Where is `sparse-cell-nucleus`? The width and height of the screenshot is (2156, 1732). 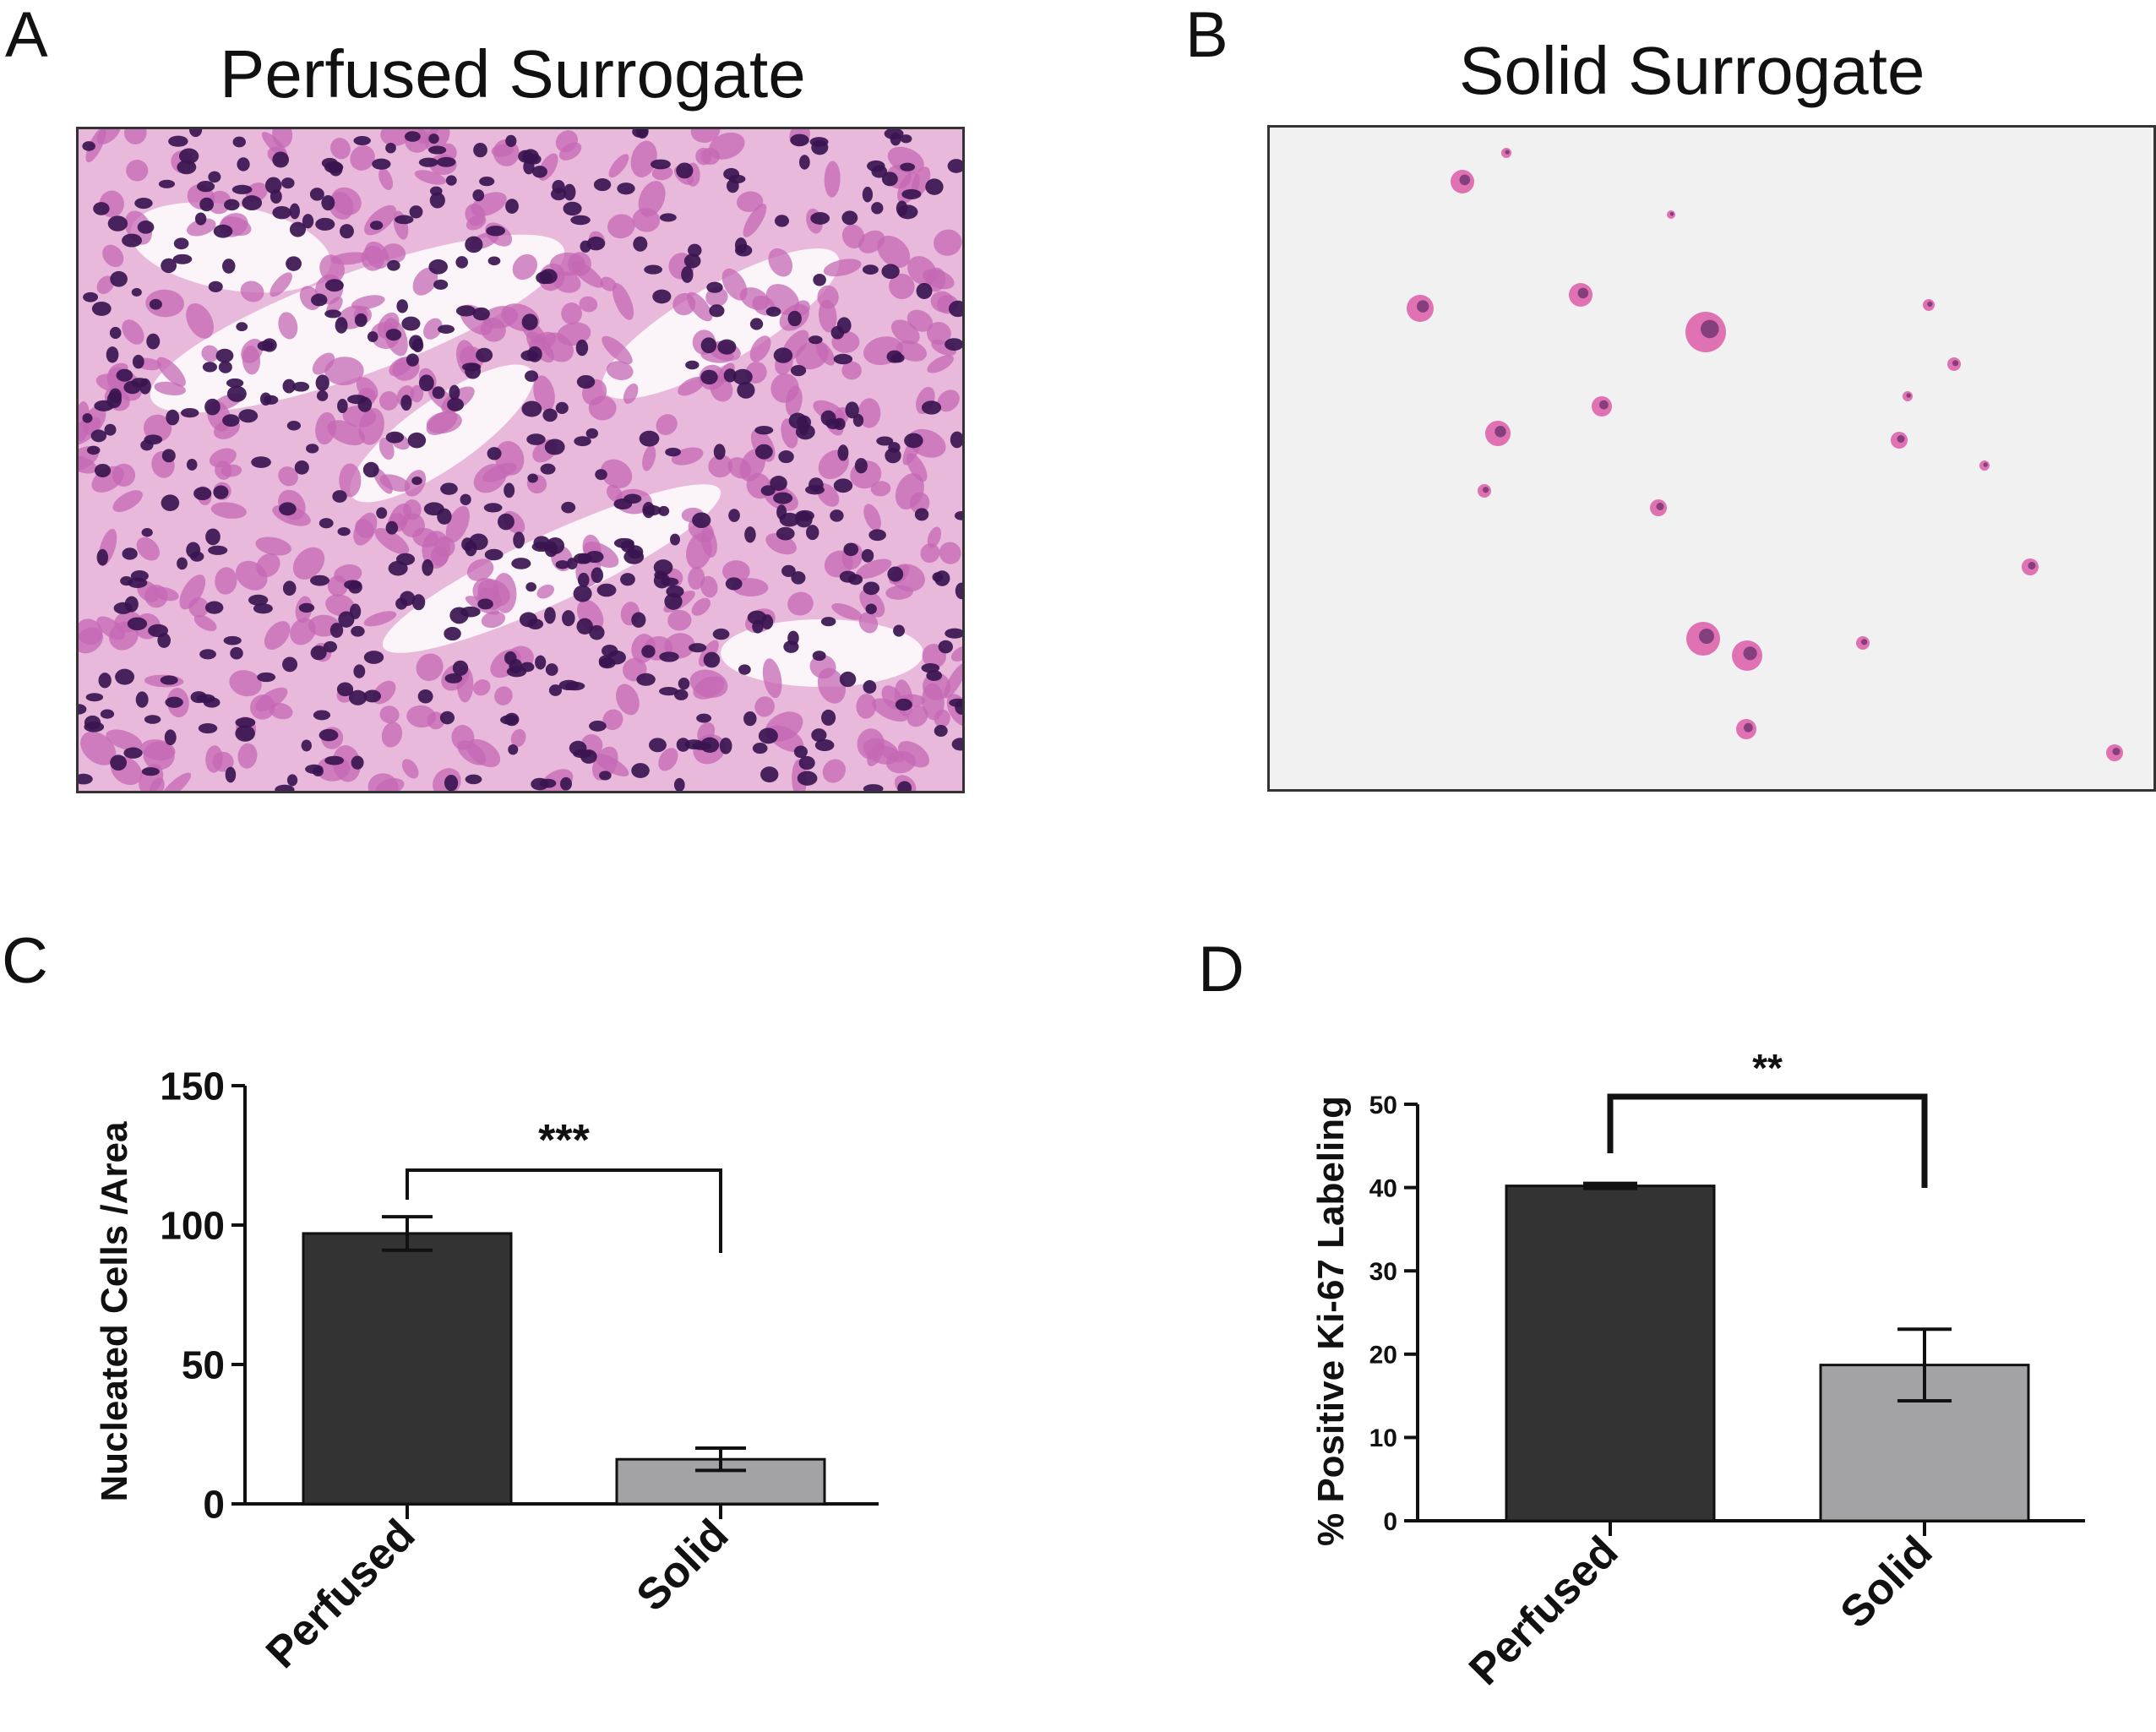
sparse-cell-nucleus is located at coordinates (1748, 727).